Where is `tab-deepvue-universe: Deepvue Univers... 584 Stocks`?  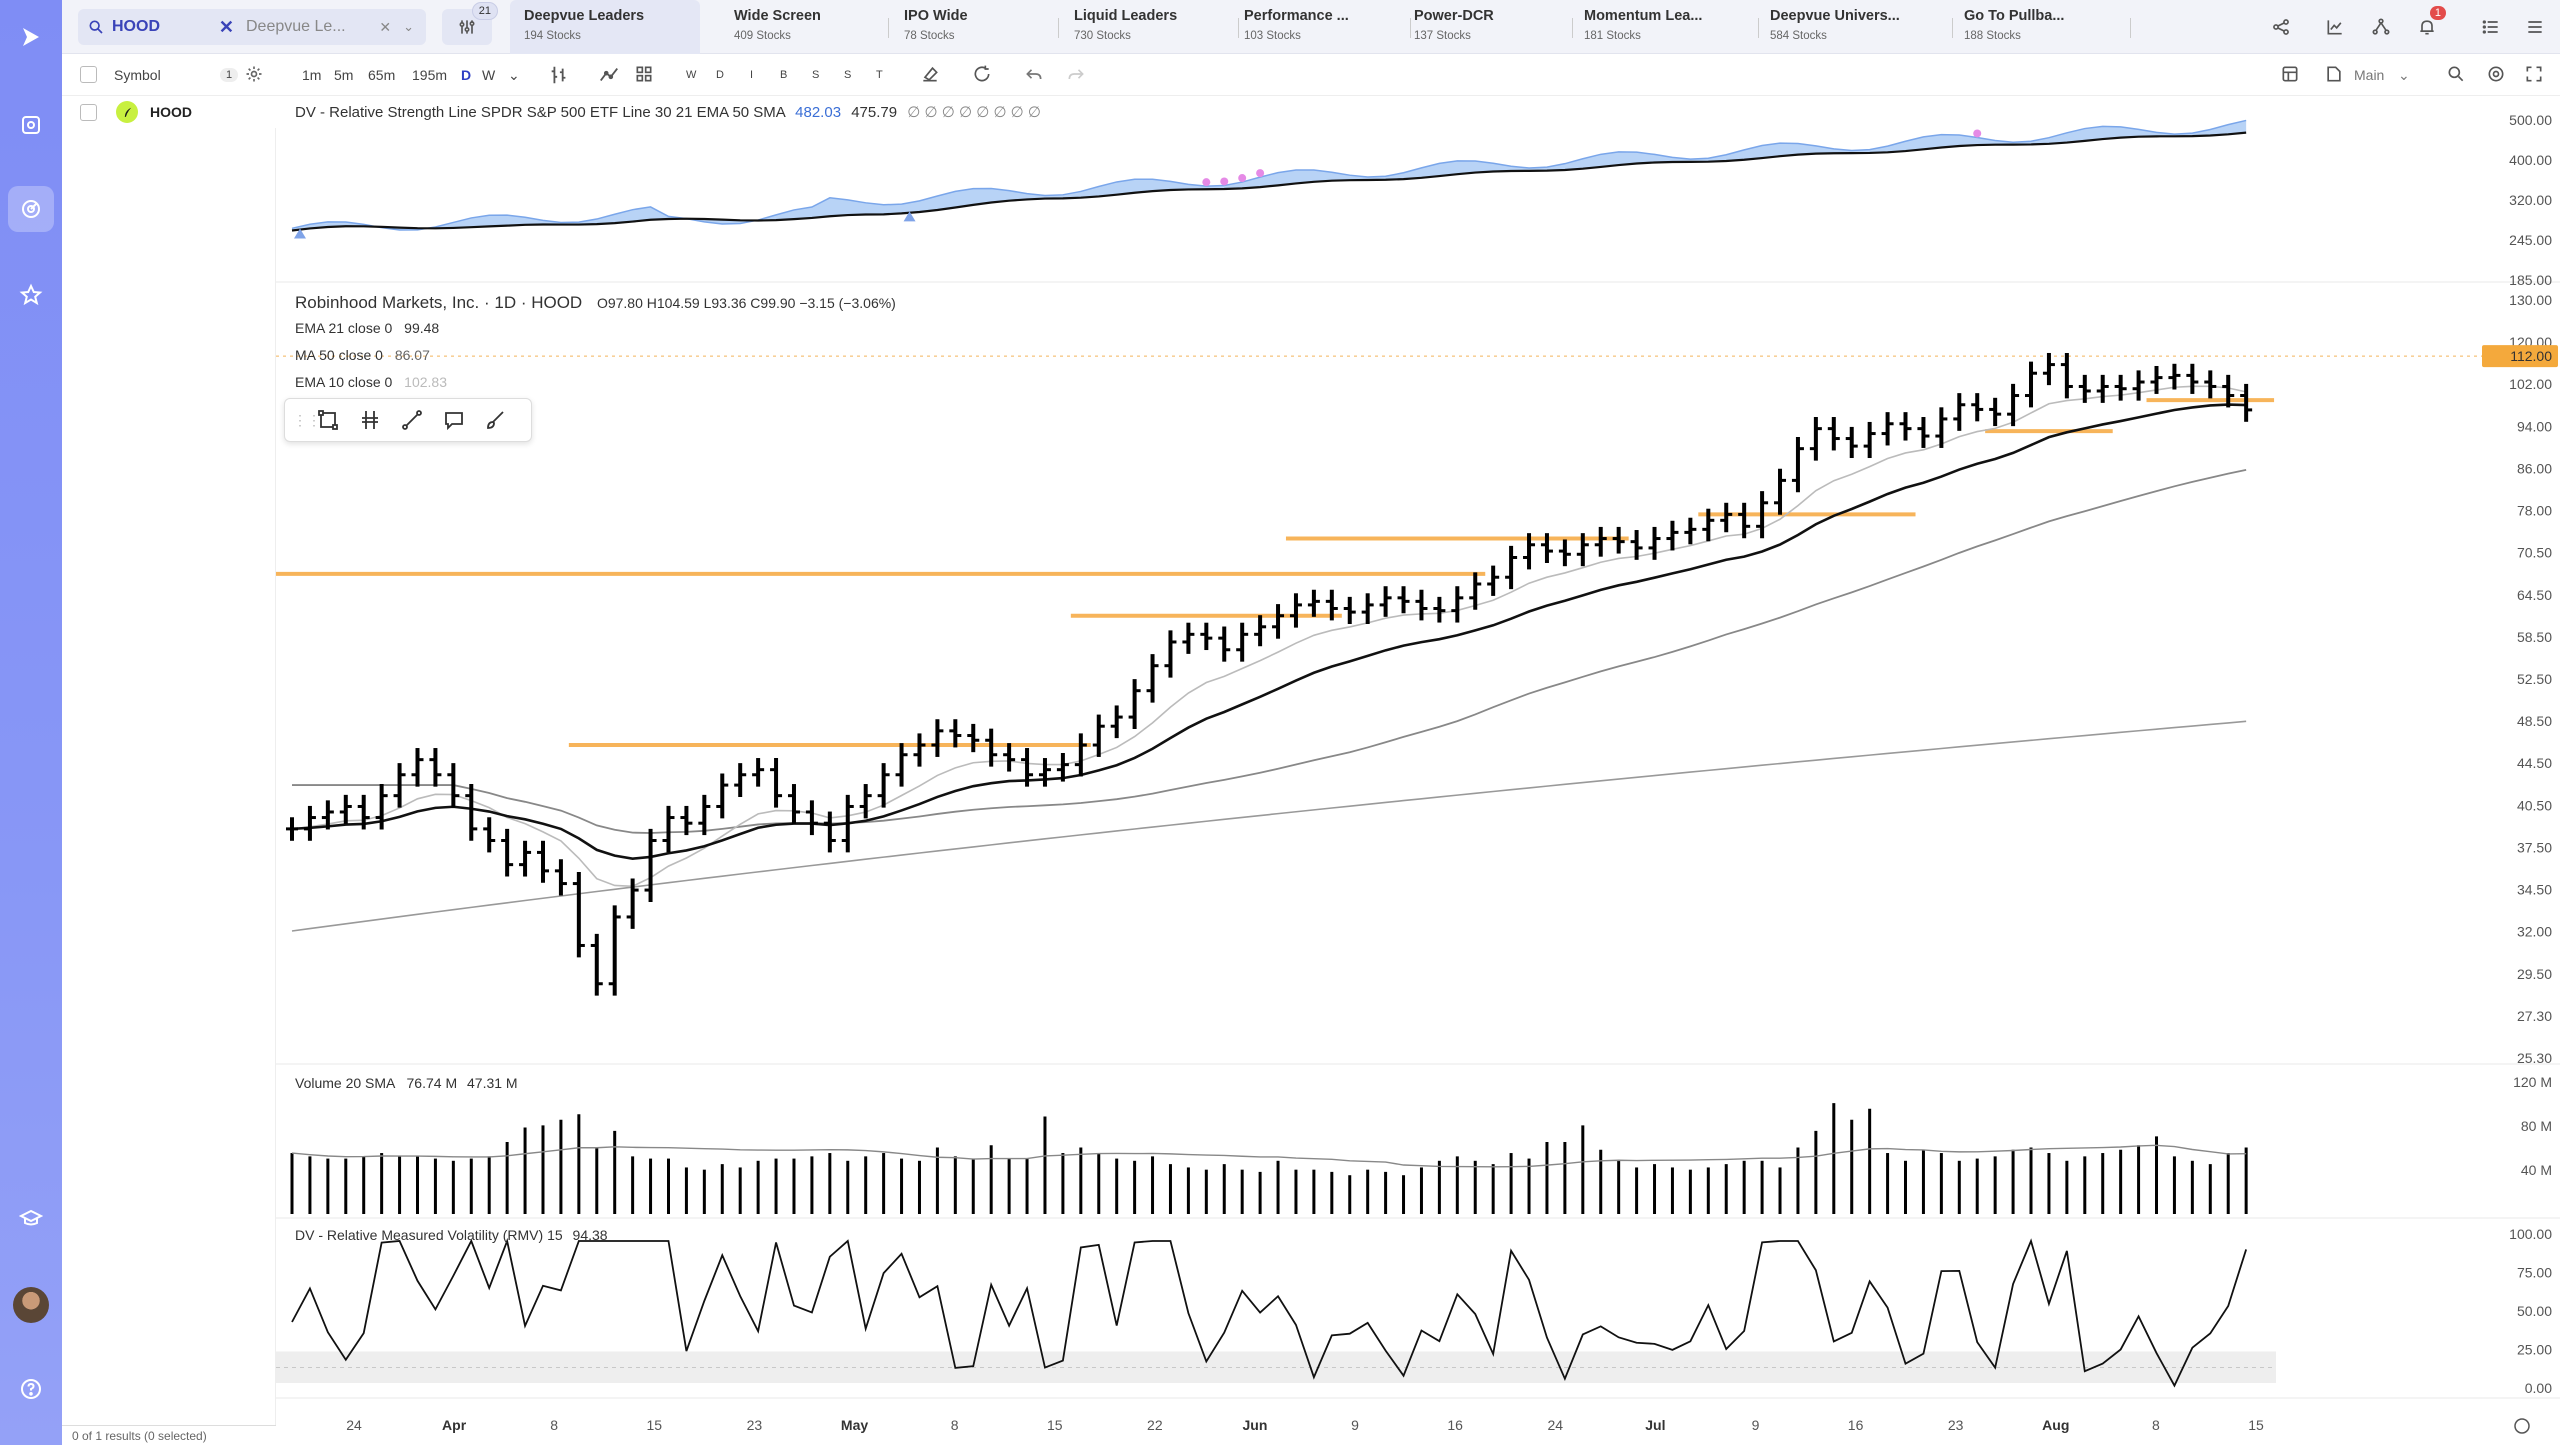
tab-deepvue-universe: Deepvue Univers... 584 Stocks is located at coordinates (1853, 27).